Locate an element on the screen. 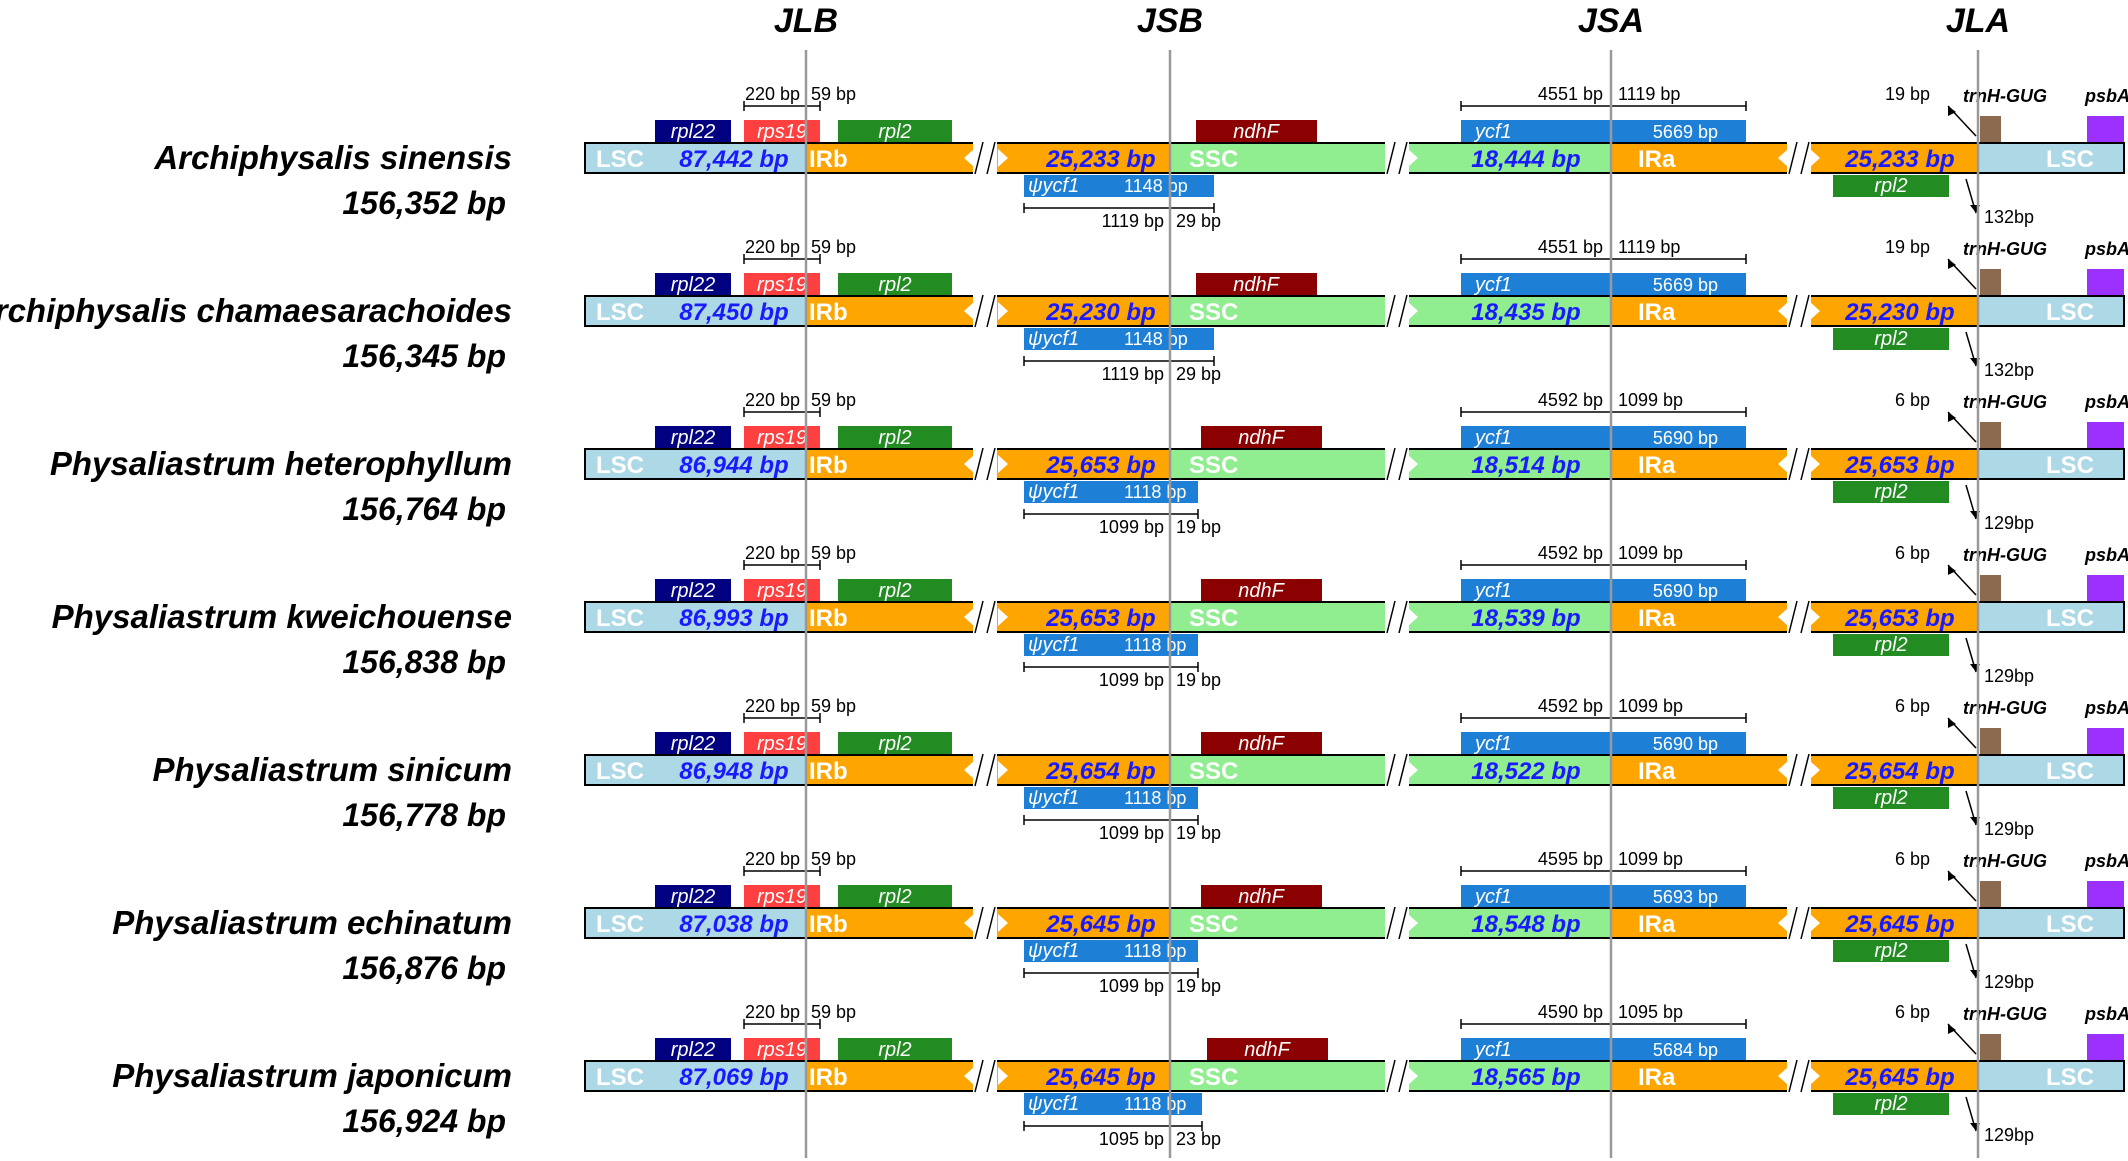  ycf1-length: 5690 bp is located at coordinates (1685, 744).